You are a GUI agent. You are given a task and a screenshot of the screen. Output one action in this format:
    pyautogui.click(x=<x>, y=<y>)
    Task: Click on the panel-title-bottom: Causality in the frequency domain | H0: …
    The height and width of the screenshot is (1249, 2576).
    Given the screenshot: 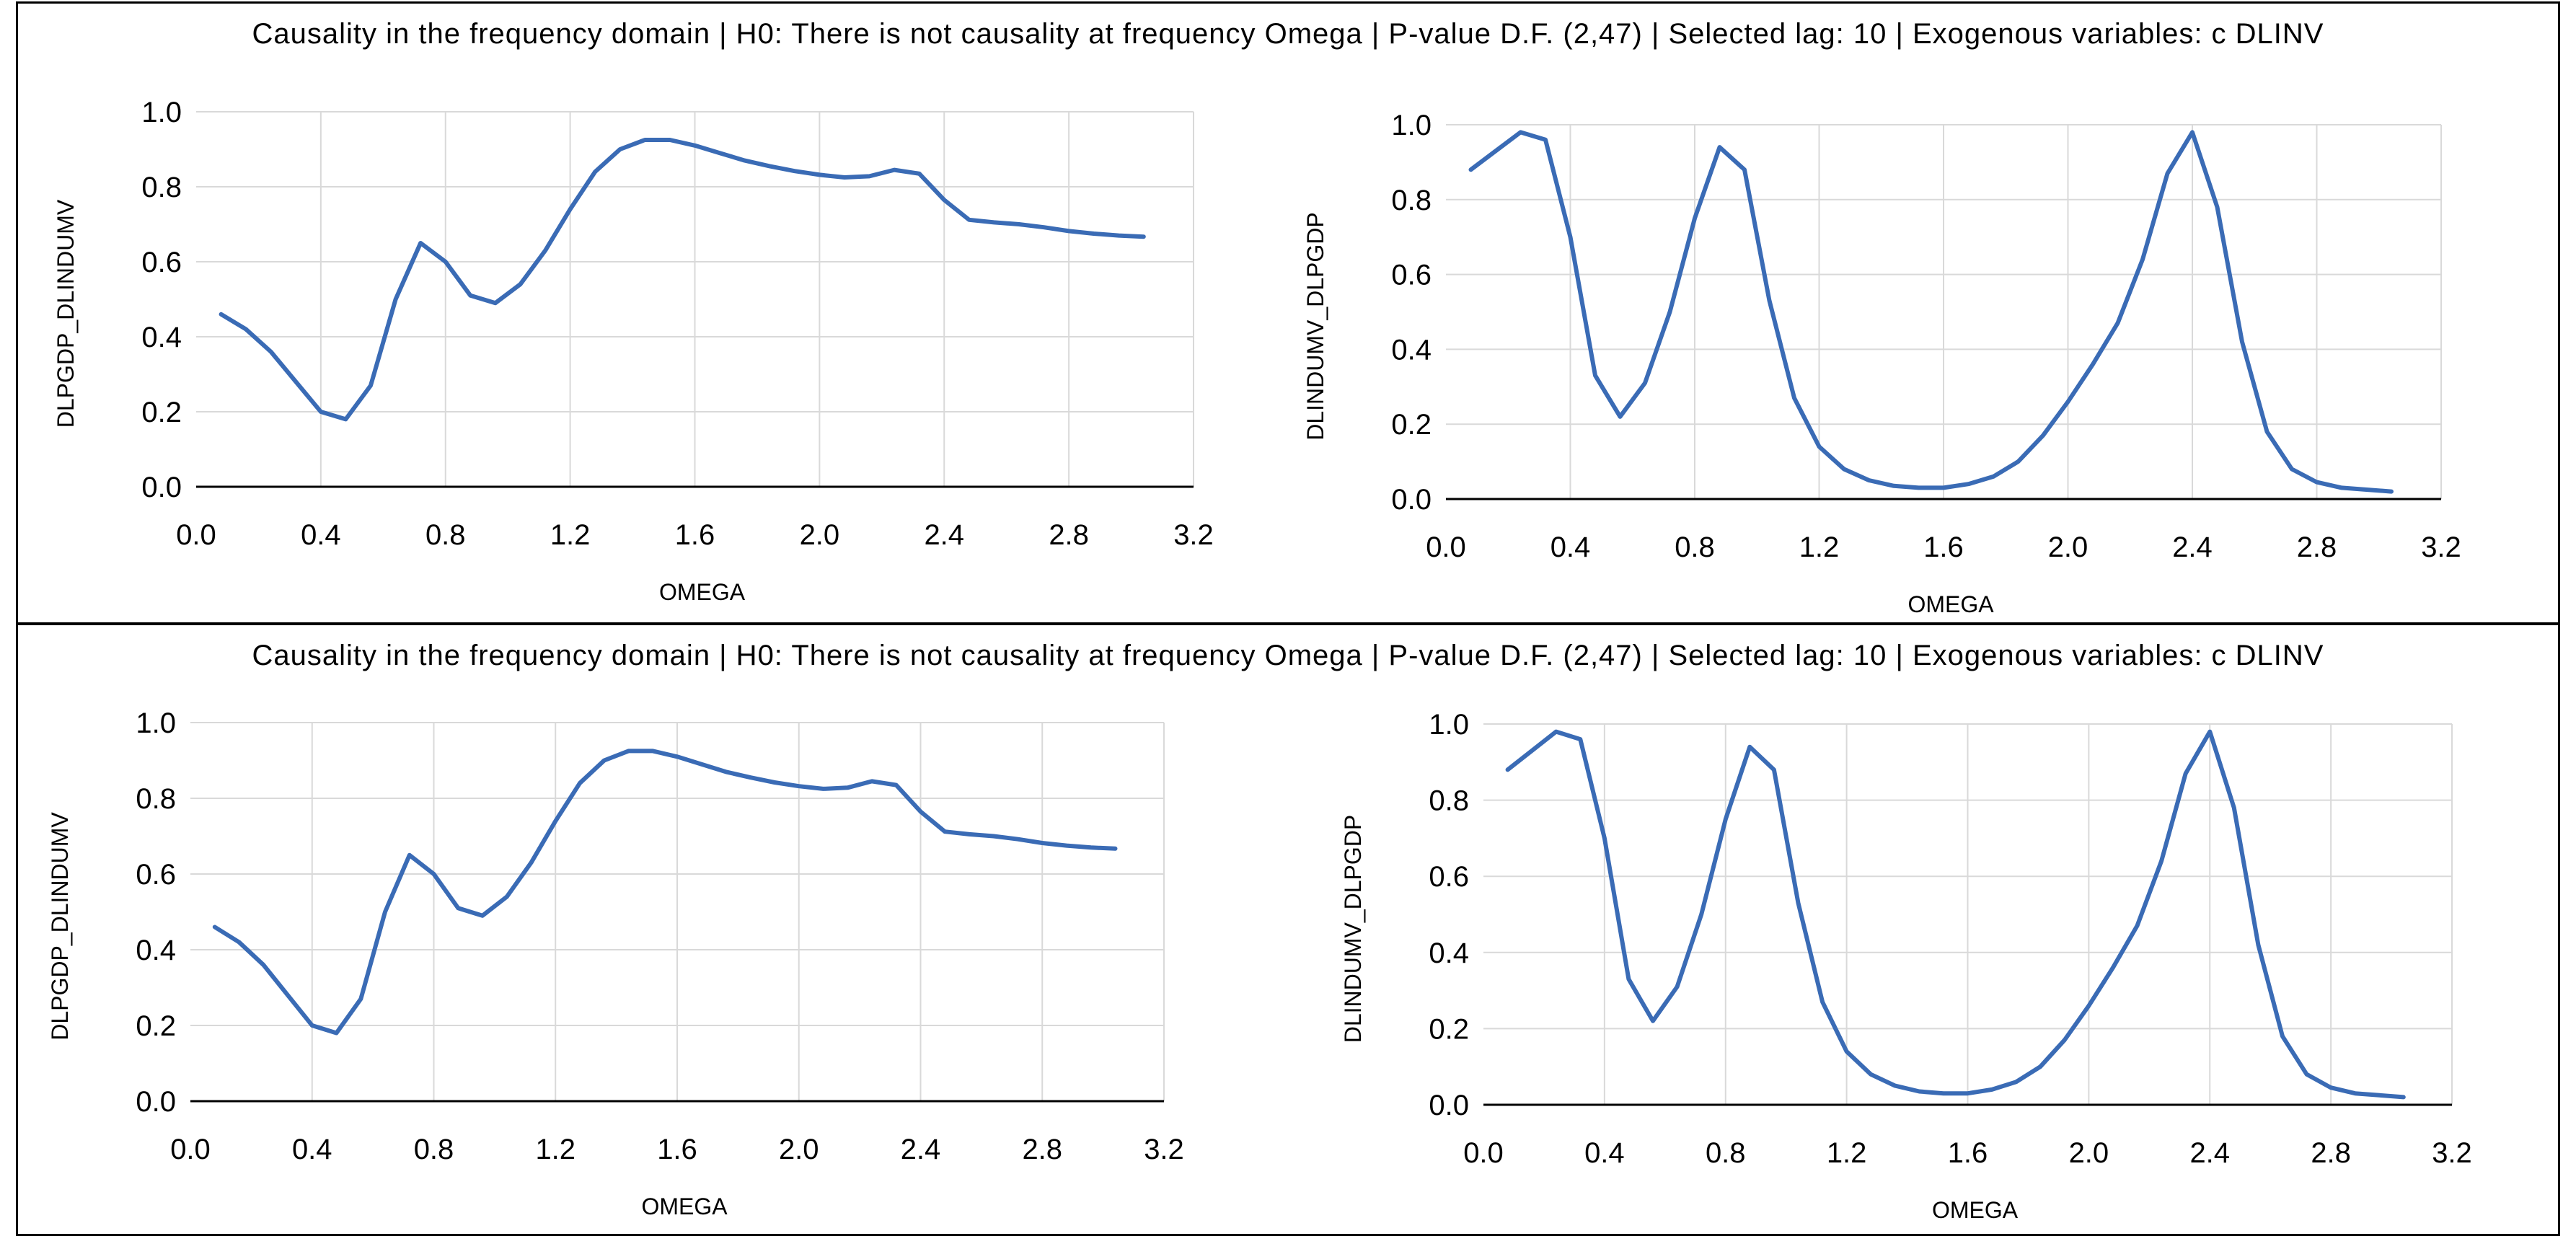 What is the action you would take?
    pyautogui.click(x=1288, y=655)
    